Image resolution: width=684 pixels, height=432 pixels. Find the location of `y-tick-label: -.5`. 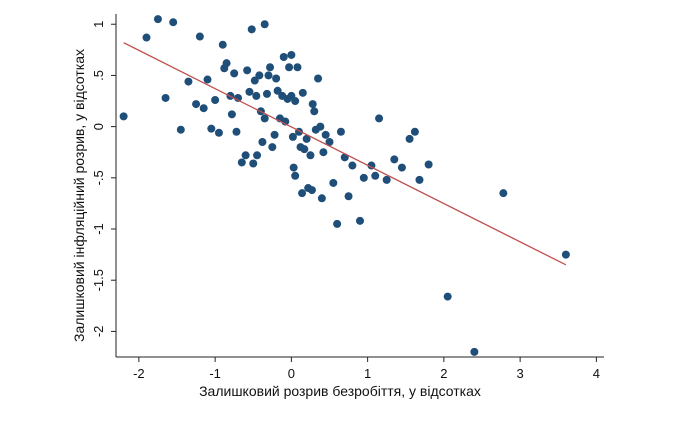

y-tick-label: -.5 is located at coordinates (98, 177).